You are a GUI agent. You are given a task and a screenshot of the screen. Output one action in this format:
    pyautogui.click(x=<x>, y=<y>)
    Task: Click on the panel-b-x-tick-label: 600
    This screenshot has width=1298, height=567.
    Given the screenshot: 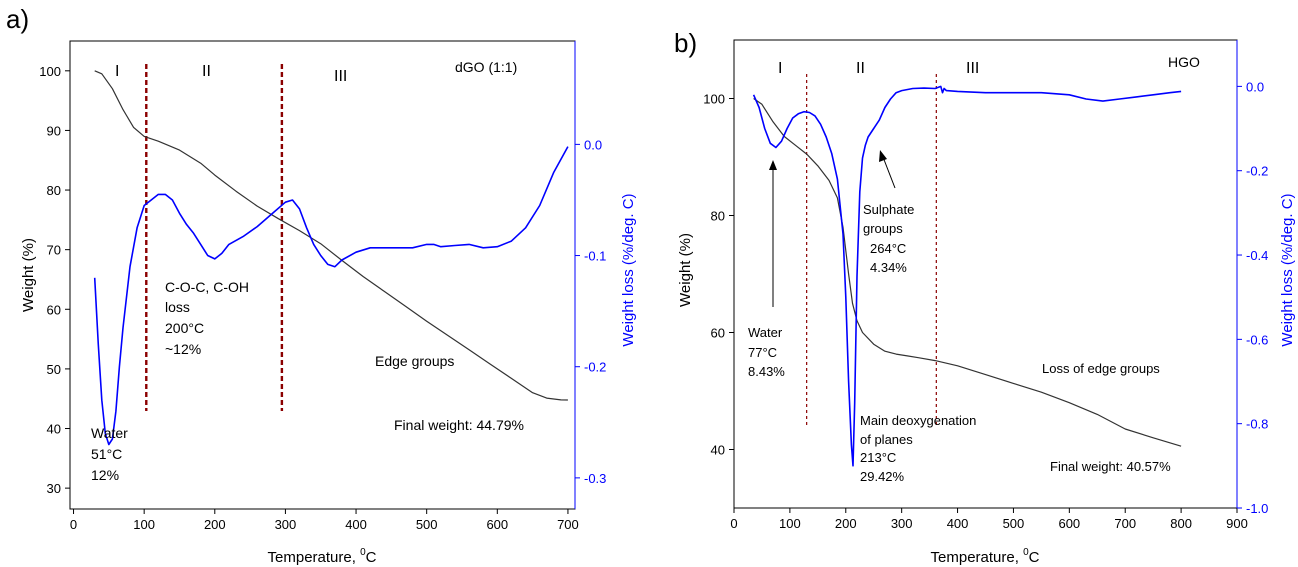 What is the action you would take?
    pyautogui.click(x=1069, y=523)
    